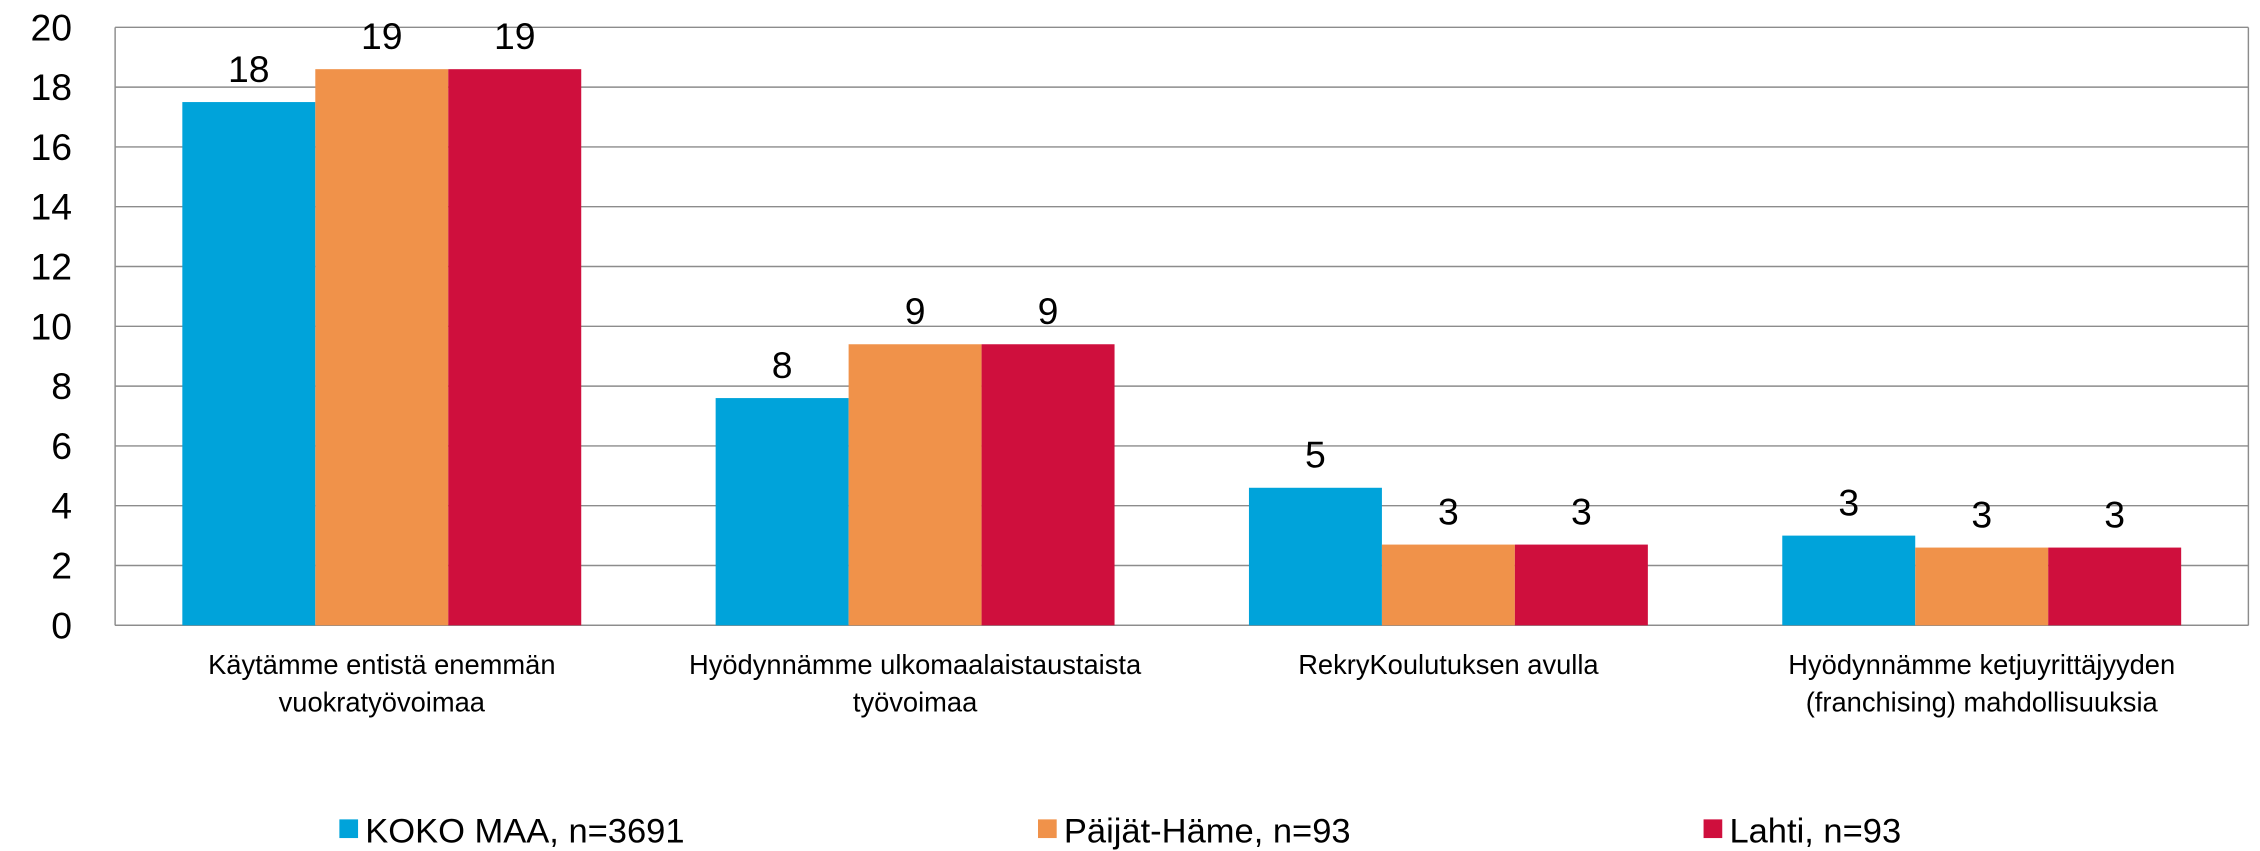 This screenshot has height=851, width=2260. Describe the element at coordinates (61, 565) in the screenshot. I see `y-tick-label: 2` at that location.